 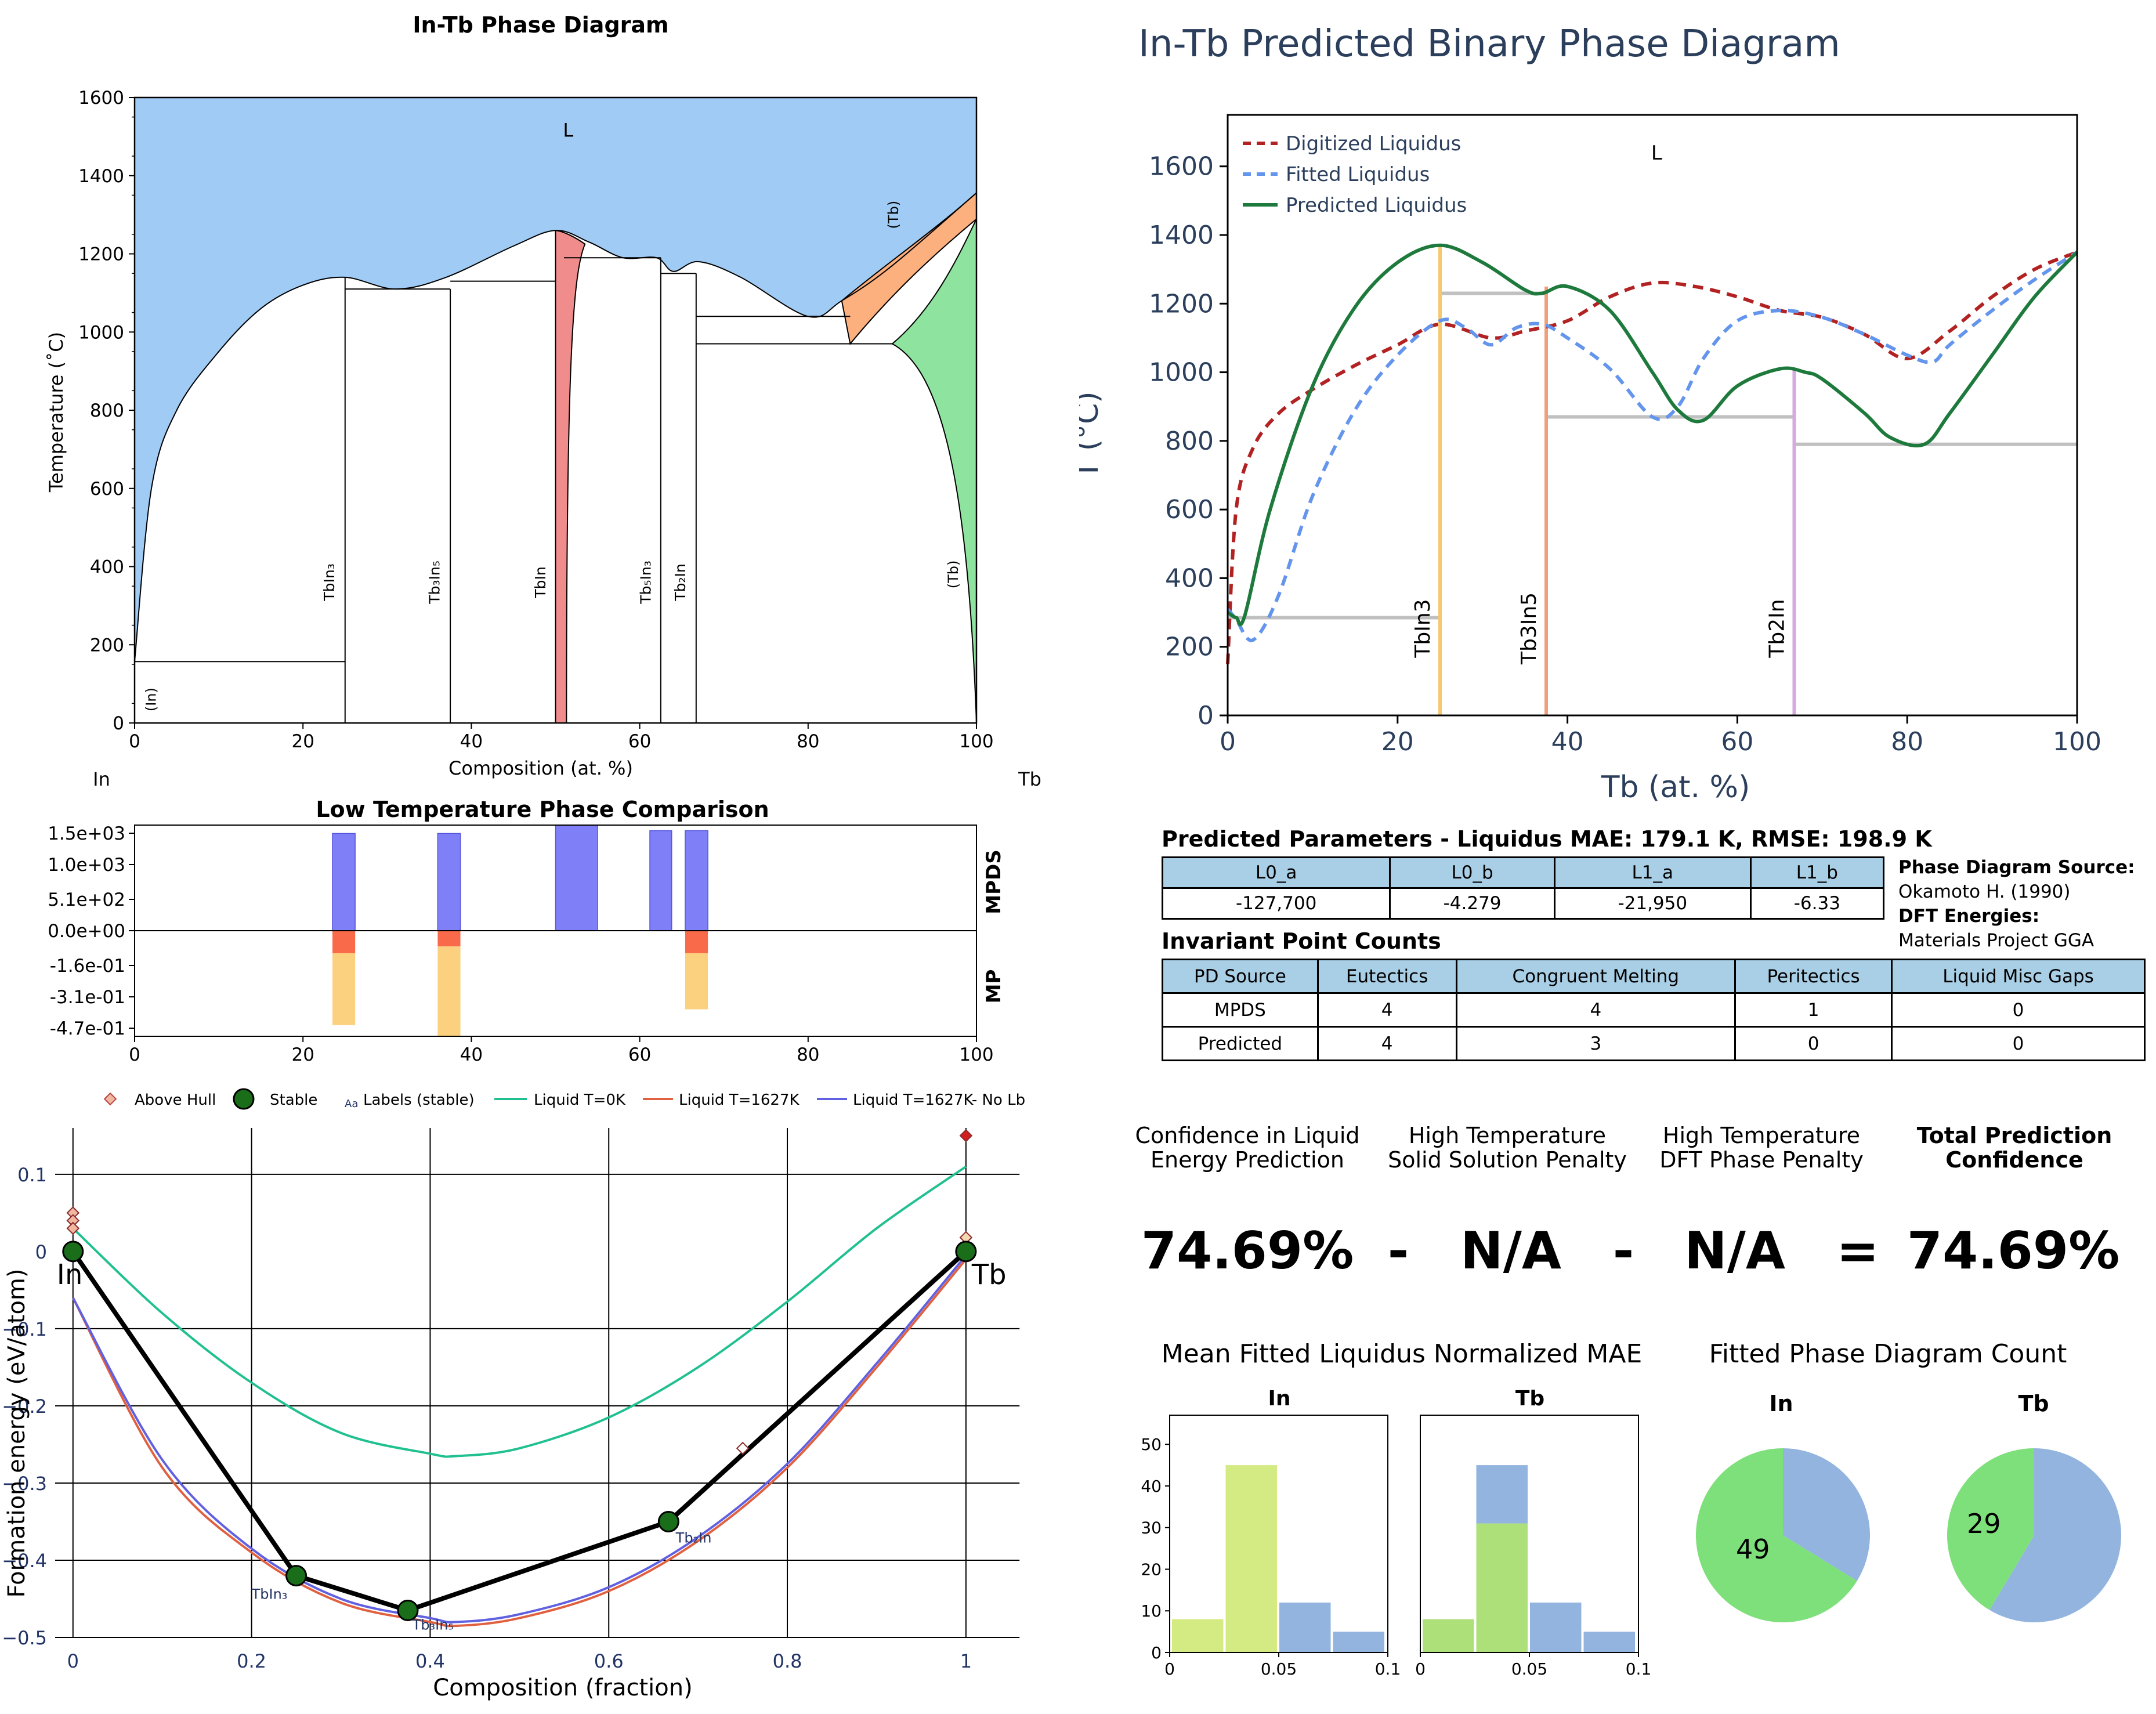 What do you see at coordinates (2016, 868) in the screenshot?
I see `source-label: Phase Diagram Source:` at bounding box center [2016, 868].